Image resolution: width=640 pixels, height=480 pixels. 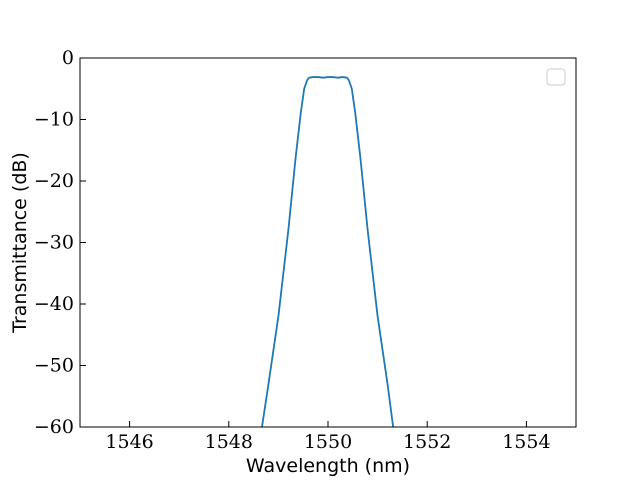 What do you see at coordinates (556, 77) in the screenshot?
I see `legend-box` at bounding box center [556, 77].